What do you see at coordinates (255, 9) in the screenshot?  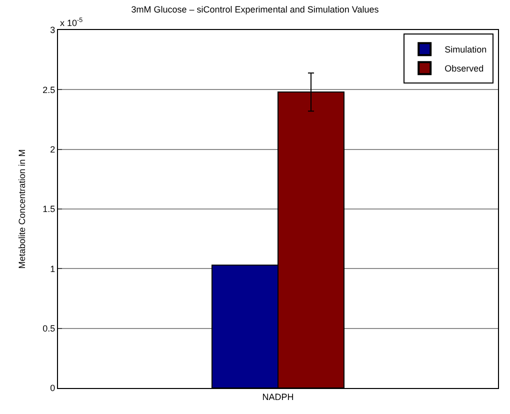 I see `chart-title: 3mM Glucose – siControl Experimental and Simulation Values` at bounding box center [255, 9].